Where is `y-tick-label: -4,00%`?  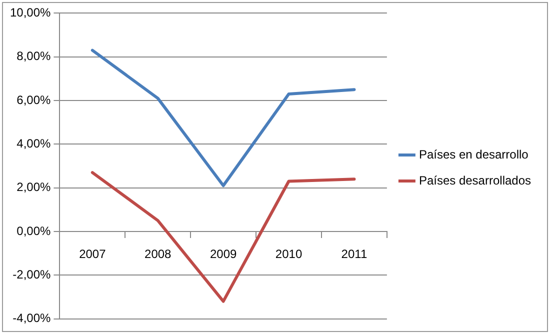
y-tick-label: -4,00% is located at coordinates (32, 318).